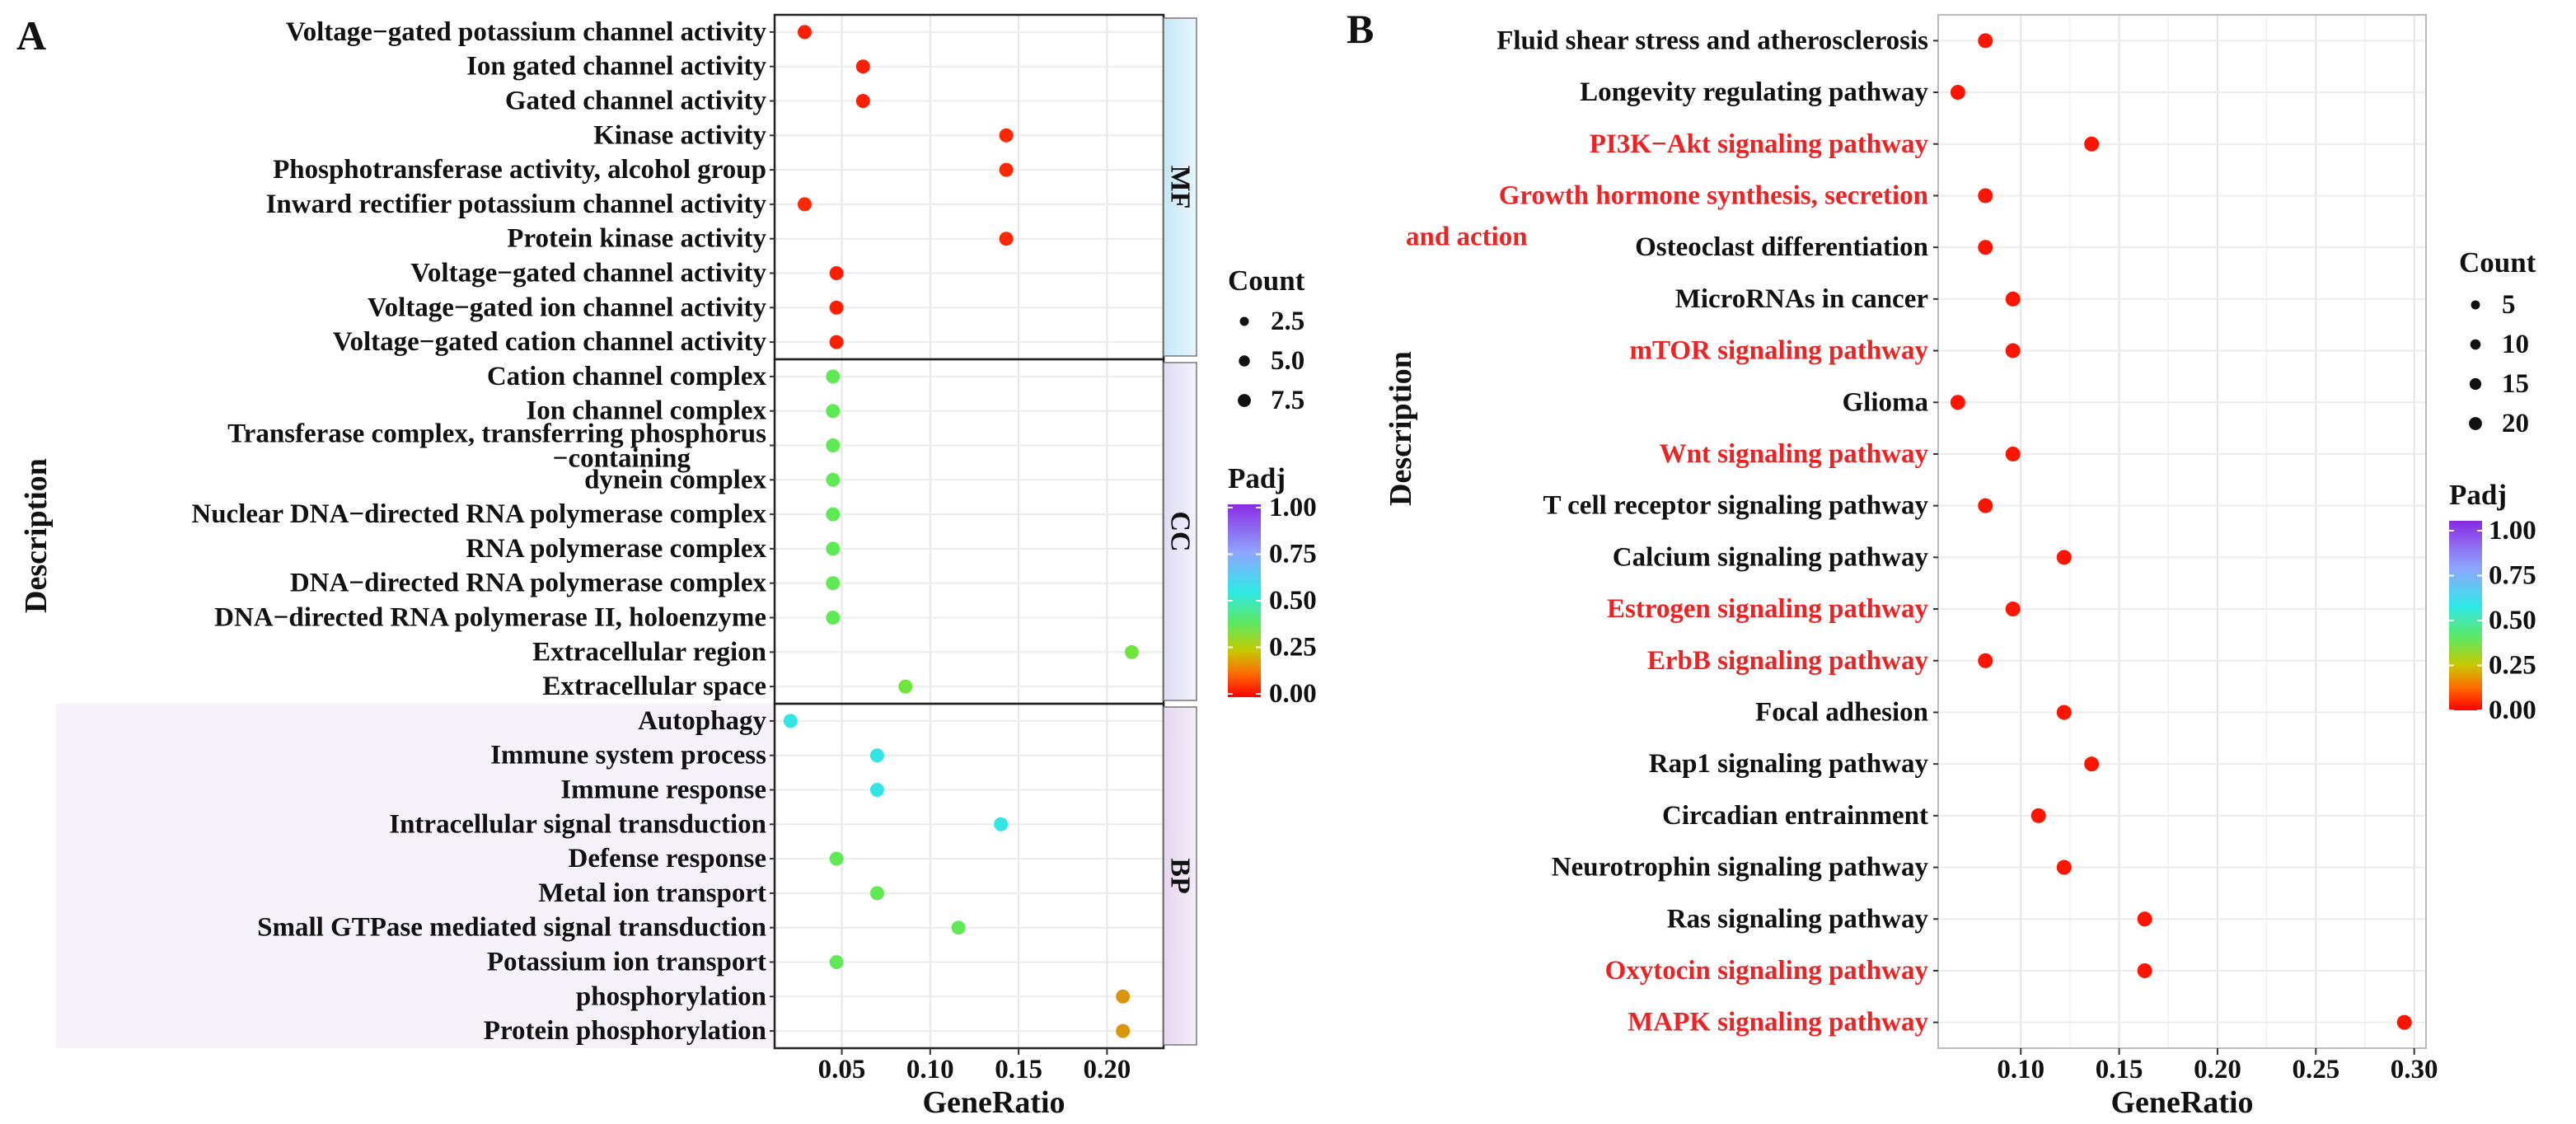 The height and width of the screenshot is (1124, 2576). I want to click on y-tick-label-highlighted: Growth hormone synthesis, secretion, so click(1713, 195).